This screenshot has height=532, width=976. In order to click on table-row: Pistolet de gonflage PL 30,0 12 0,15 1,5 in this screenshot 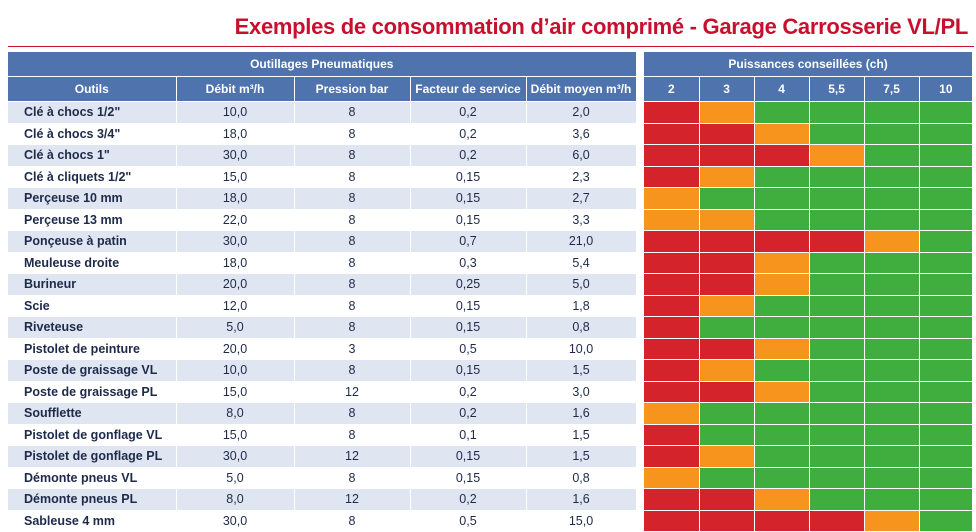, I will do `click(490, 456)`.